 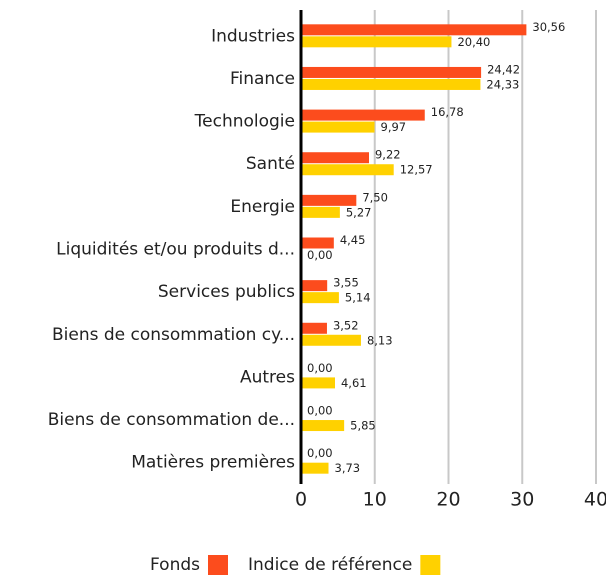 I want to click on x-tick-label: 0, so click(x=301, y=500).